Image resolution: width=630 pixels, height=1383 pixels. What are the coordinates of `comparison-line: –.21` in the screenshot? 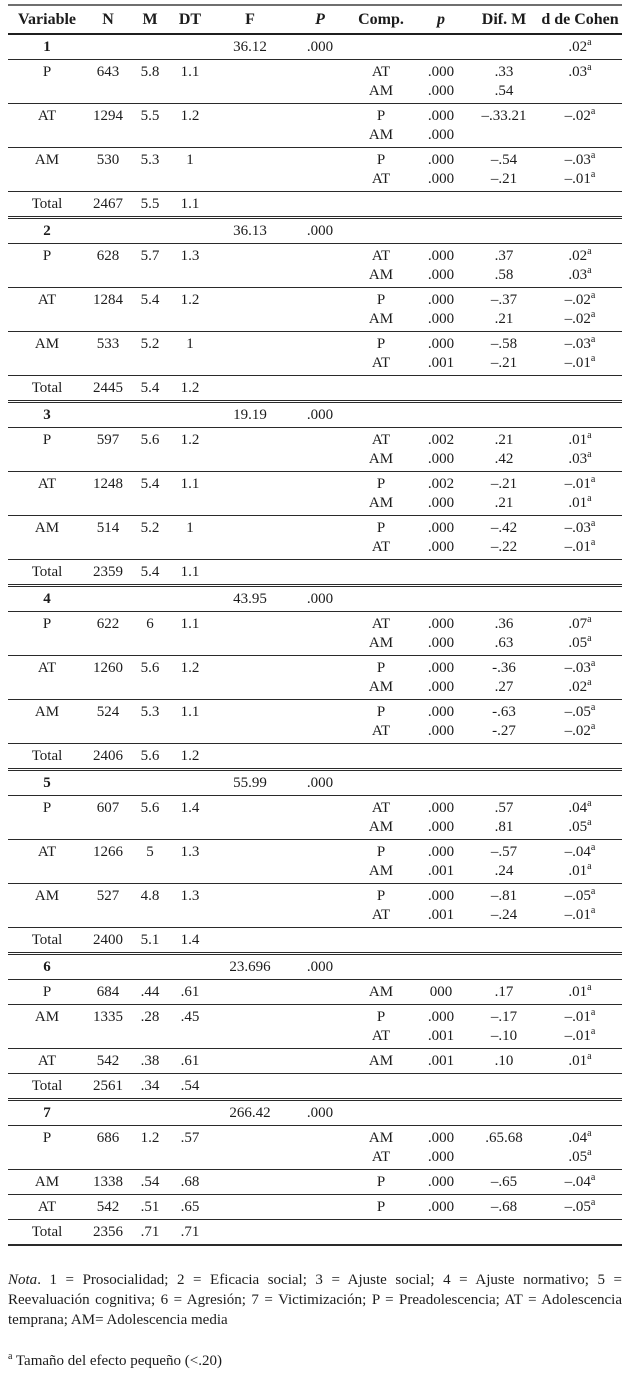 It's located at (504, 363).